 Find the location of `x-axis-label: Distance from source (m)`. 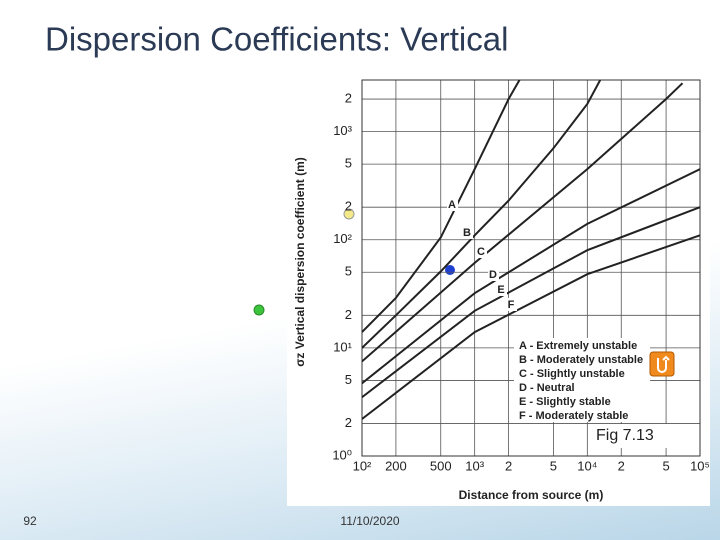

x-axis-label: Distance from source (m) is located at coordinates (531, 495).